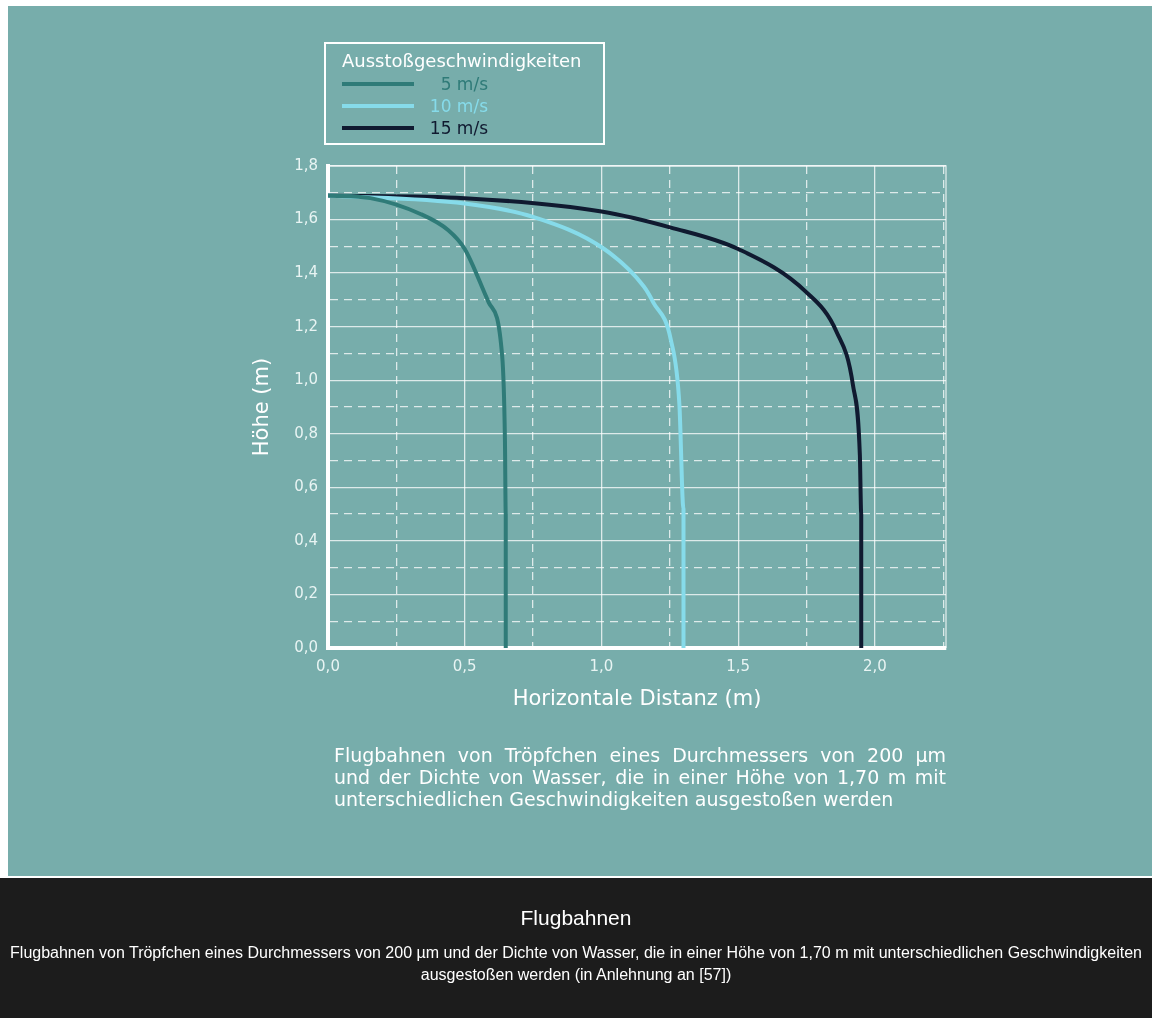 Image resolution: width=1152 pixels, height=1018 pixels. I want to click on legend-label: 15 m/s, so click(458, 128).